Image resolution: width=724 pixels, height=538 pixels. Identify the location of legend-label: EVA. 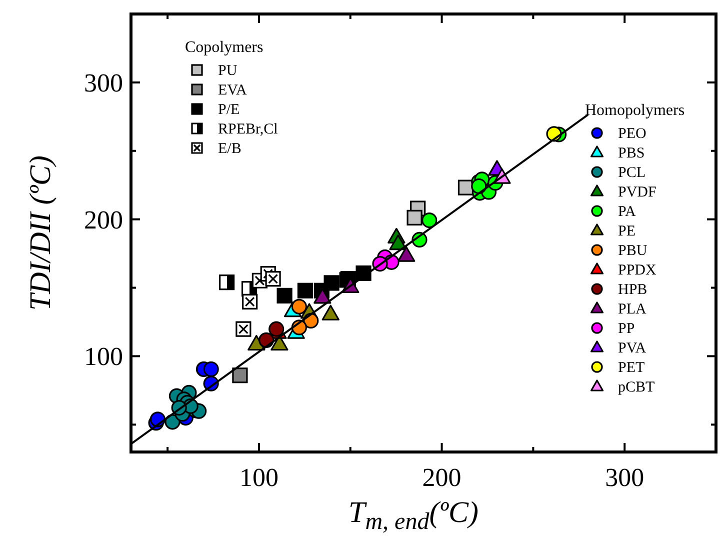
(233, 90).